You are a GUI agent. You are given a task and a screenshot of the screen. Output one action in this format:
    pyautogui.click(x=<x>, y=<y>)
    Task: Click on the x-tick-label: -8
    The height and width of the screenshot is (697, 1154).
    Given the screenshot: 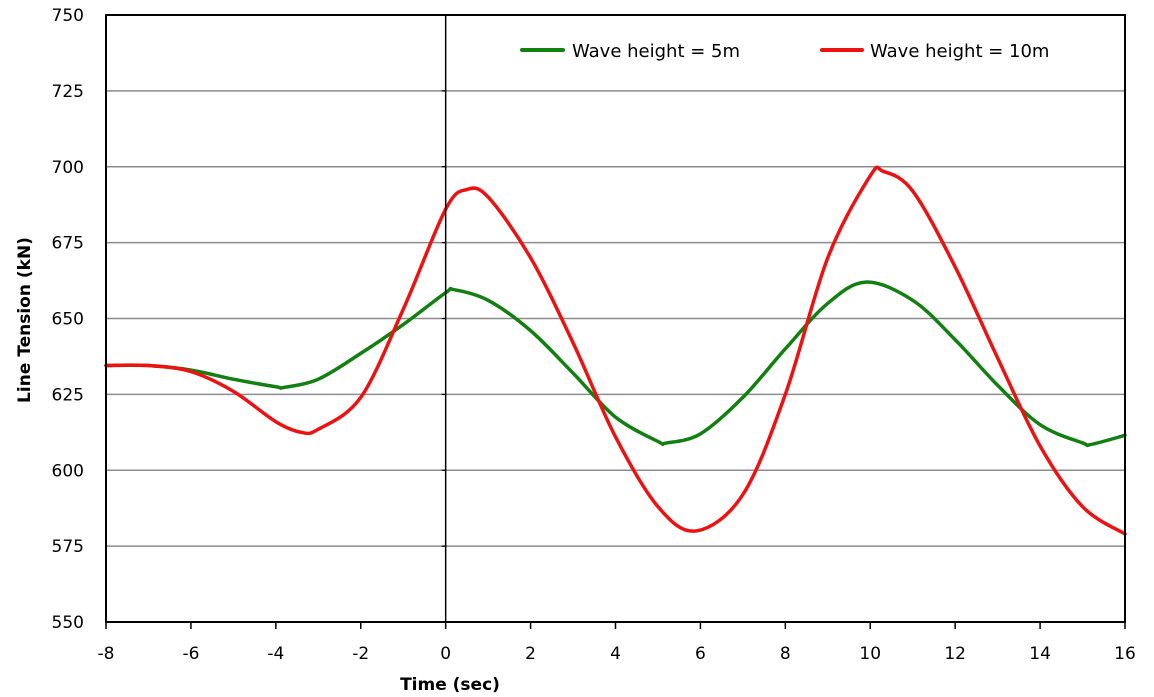 What is the action you would take?
    pyautogui.click(x=106, y=654)
    